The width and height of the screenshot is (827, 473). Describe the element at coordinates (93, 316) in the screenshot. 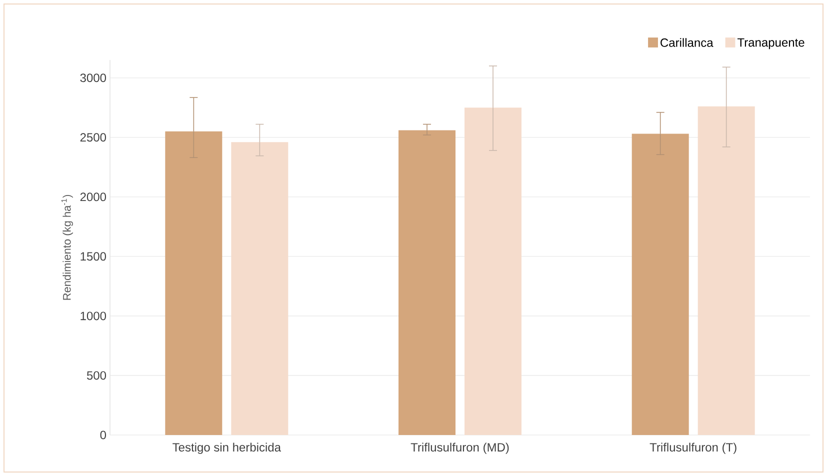

I see `y-tick-label: 1000` at that location.